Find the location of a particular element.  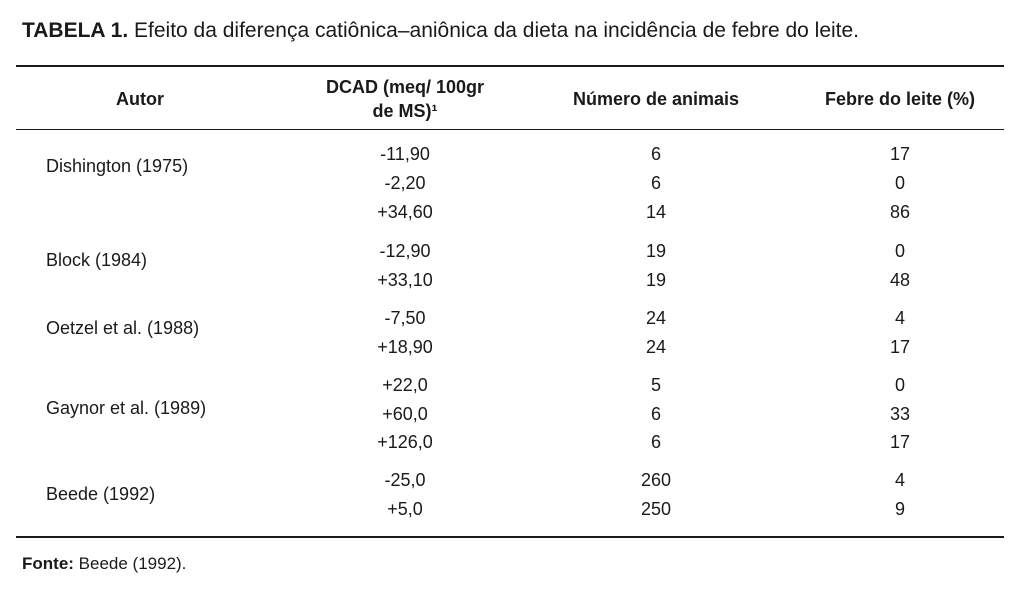

fever-cell: 48 is located at coordinates (900, 280).